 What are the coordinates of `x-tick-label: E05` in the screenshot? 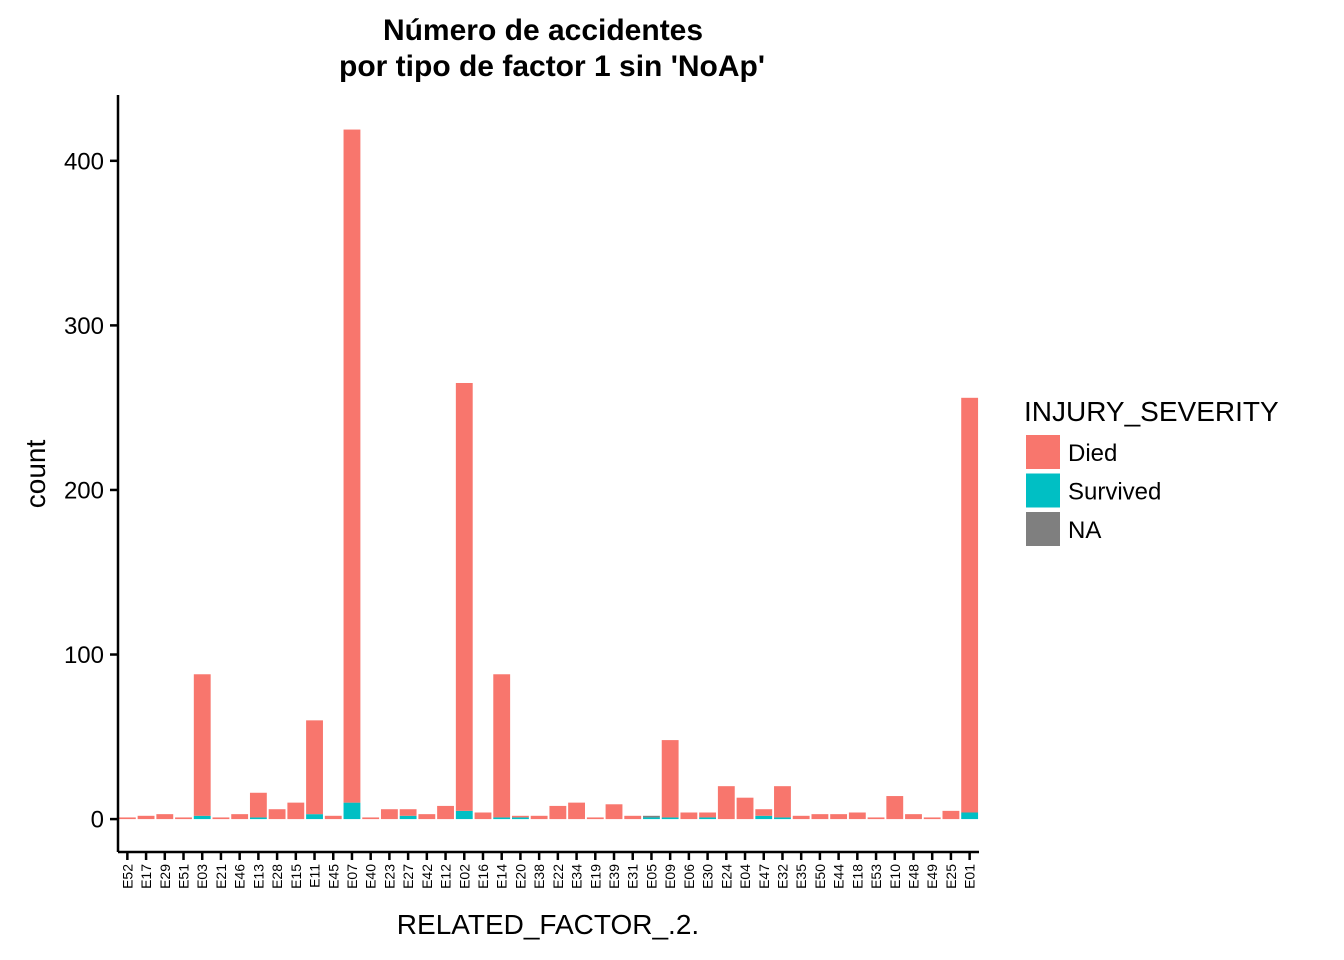 It's located at (651, 876).